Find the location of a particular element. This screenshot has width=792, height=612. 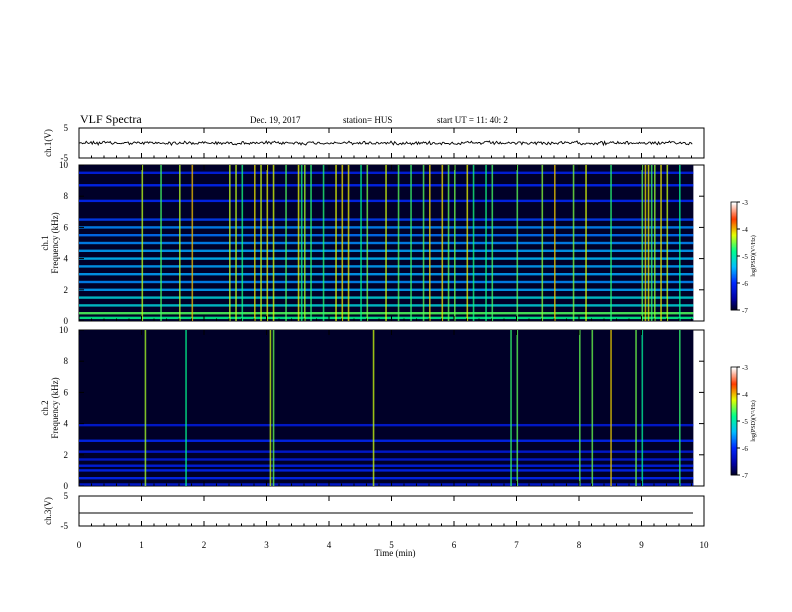

x-tick-label: 1 is located at coordinates (141, 545).